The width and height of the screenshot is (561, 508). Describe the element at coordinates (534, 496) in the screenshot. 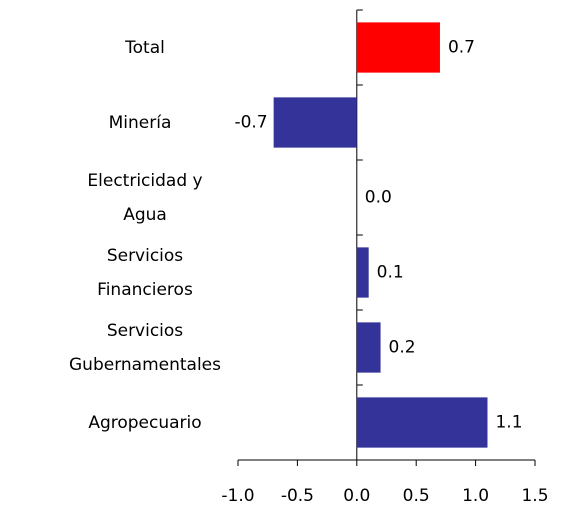

I see `x-tick-label: 1.5` at that location.